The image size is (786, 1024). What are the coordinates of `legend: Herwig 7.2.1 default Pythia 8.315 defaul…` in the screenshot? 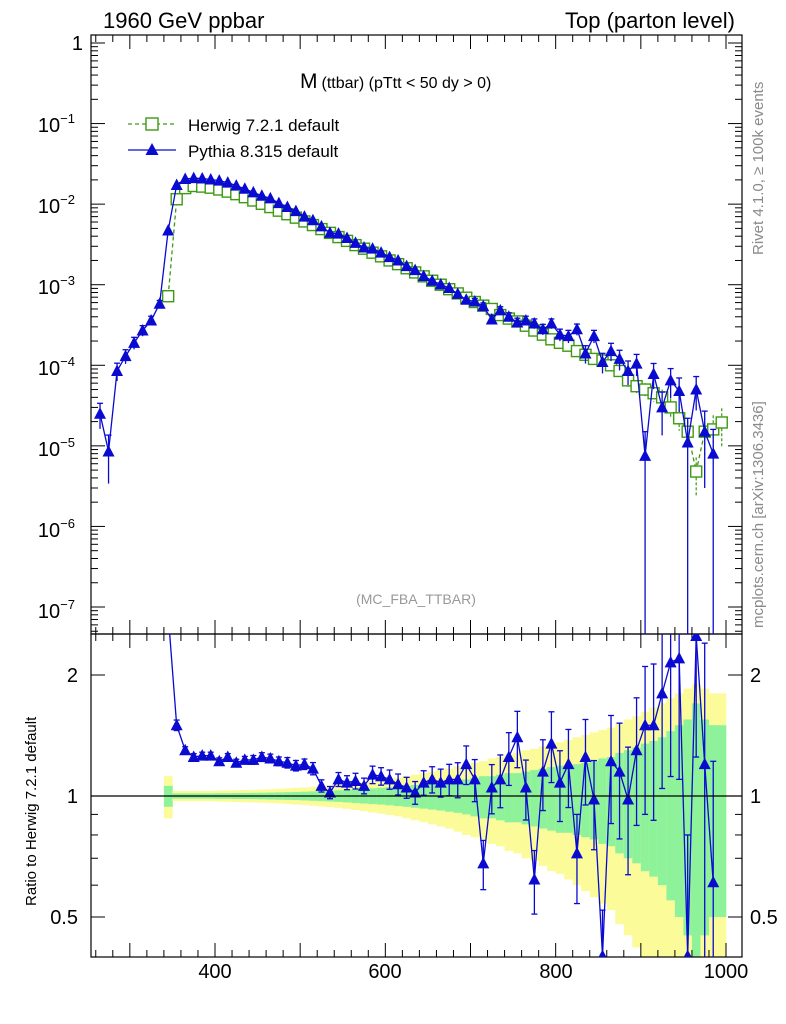 It's located at (233, 138).